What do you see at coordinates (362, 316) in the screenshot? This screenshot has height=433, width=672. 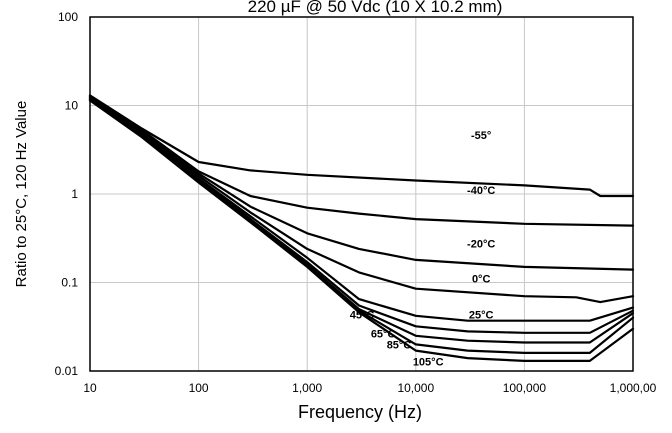 I see `series-annotation: 45°C` at bounding box center [362, 316].